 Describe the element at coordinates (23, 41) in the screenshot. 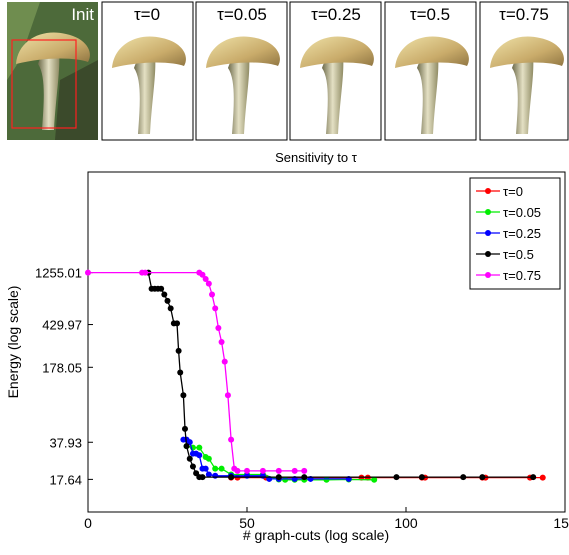

I see `foliage` at that location.